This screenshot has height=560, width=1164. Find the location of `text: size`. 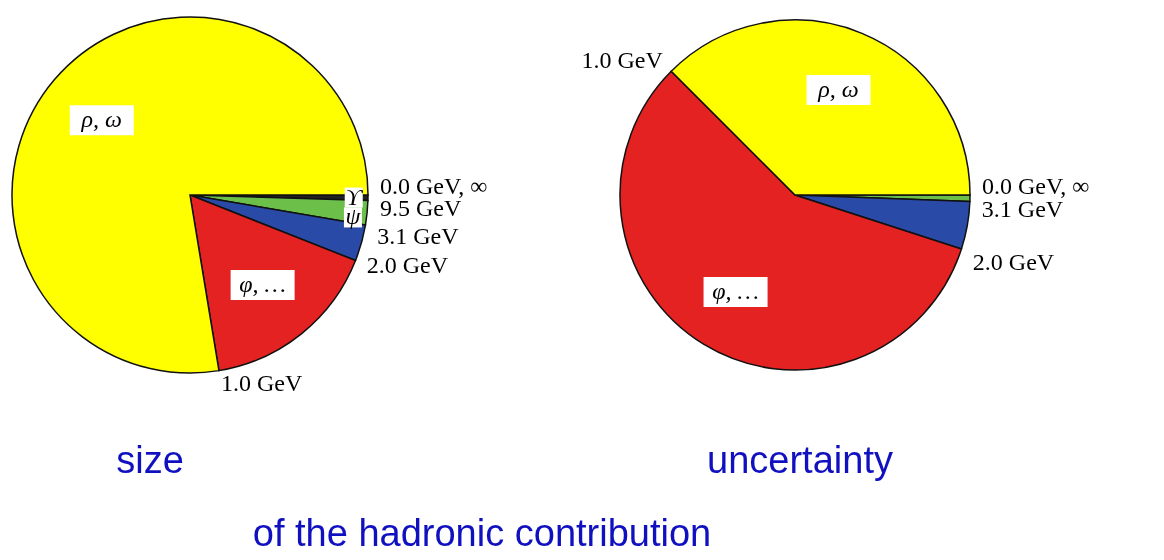

text: size is located at coordinates (150, 460).